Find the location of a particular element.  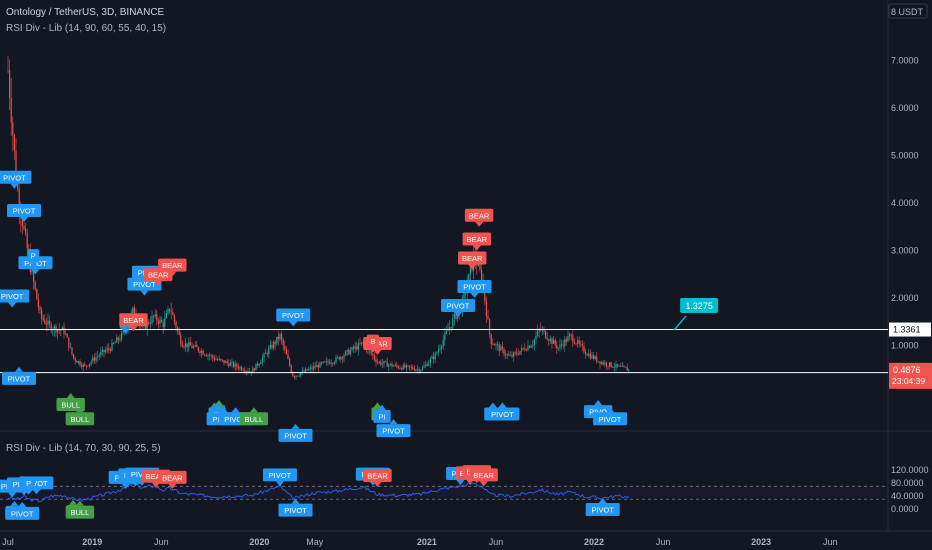

rsi-axis-tick: 40.0000 is located at coordinates (907, 496).